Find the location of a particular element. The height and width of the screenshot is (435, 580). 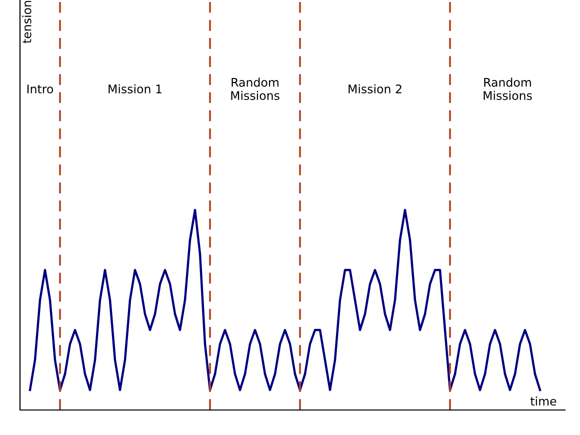

x-axis-title: time is located at coordinates (543, 401).